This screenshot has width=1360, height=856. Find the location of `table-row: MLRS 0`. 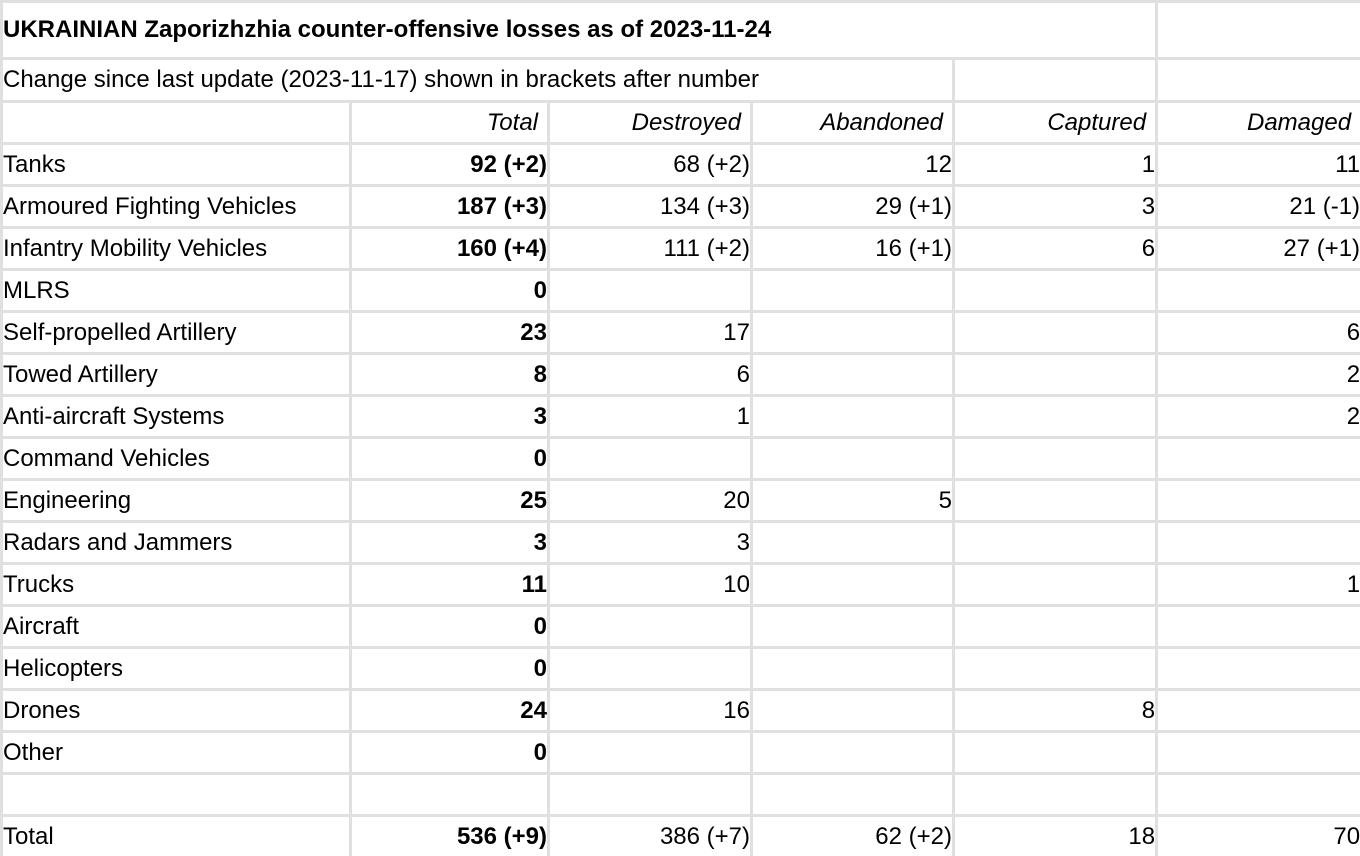

table-row: MLRS 0 is located at coordinates (680, 290).